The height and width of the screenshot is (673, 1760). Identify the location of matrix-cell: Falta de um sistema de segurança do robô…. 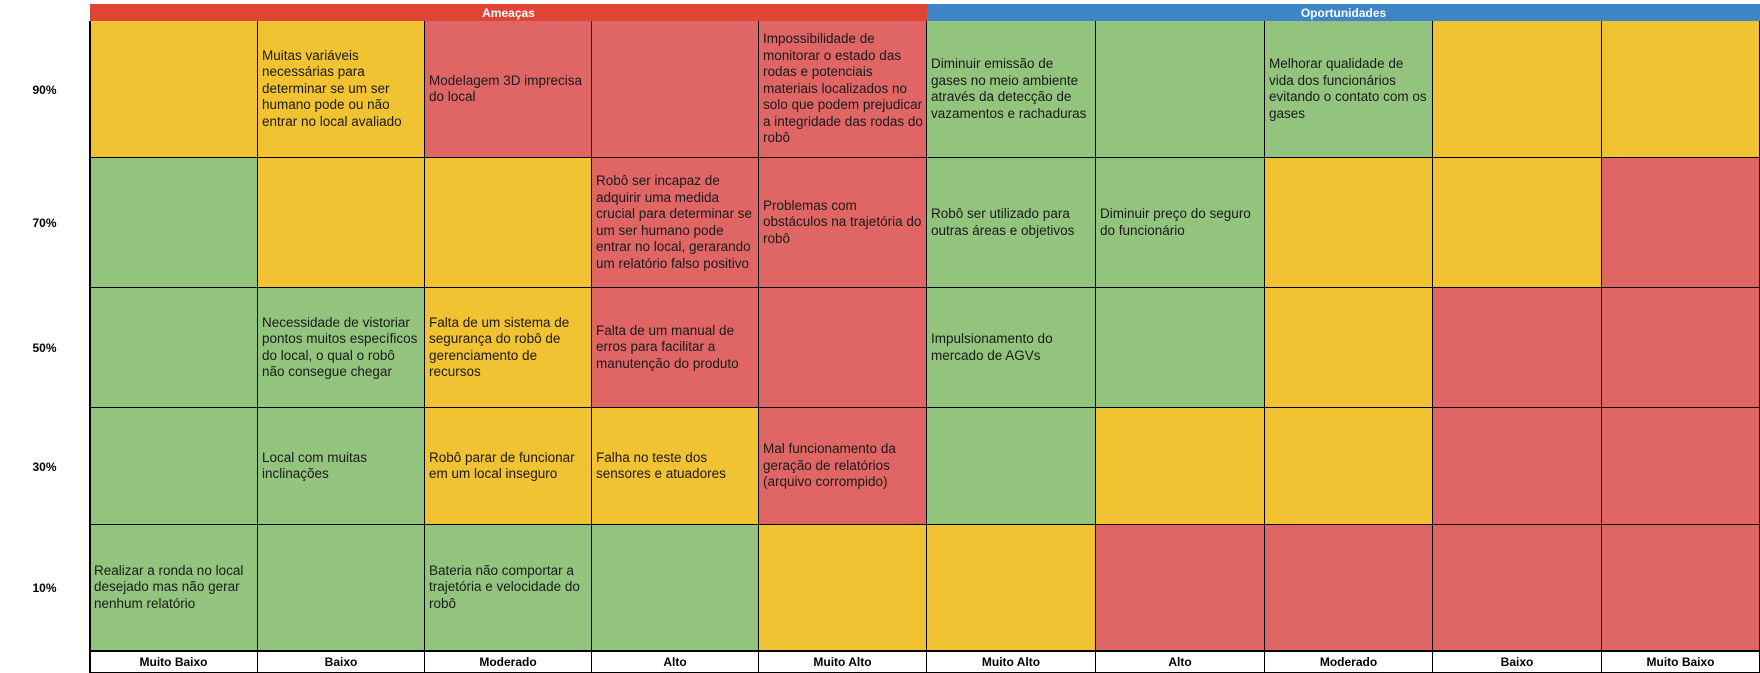
(508, 348).